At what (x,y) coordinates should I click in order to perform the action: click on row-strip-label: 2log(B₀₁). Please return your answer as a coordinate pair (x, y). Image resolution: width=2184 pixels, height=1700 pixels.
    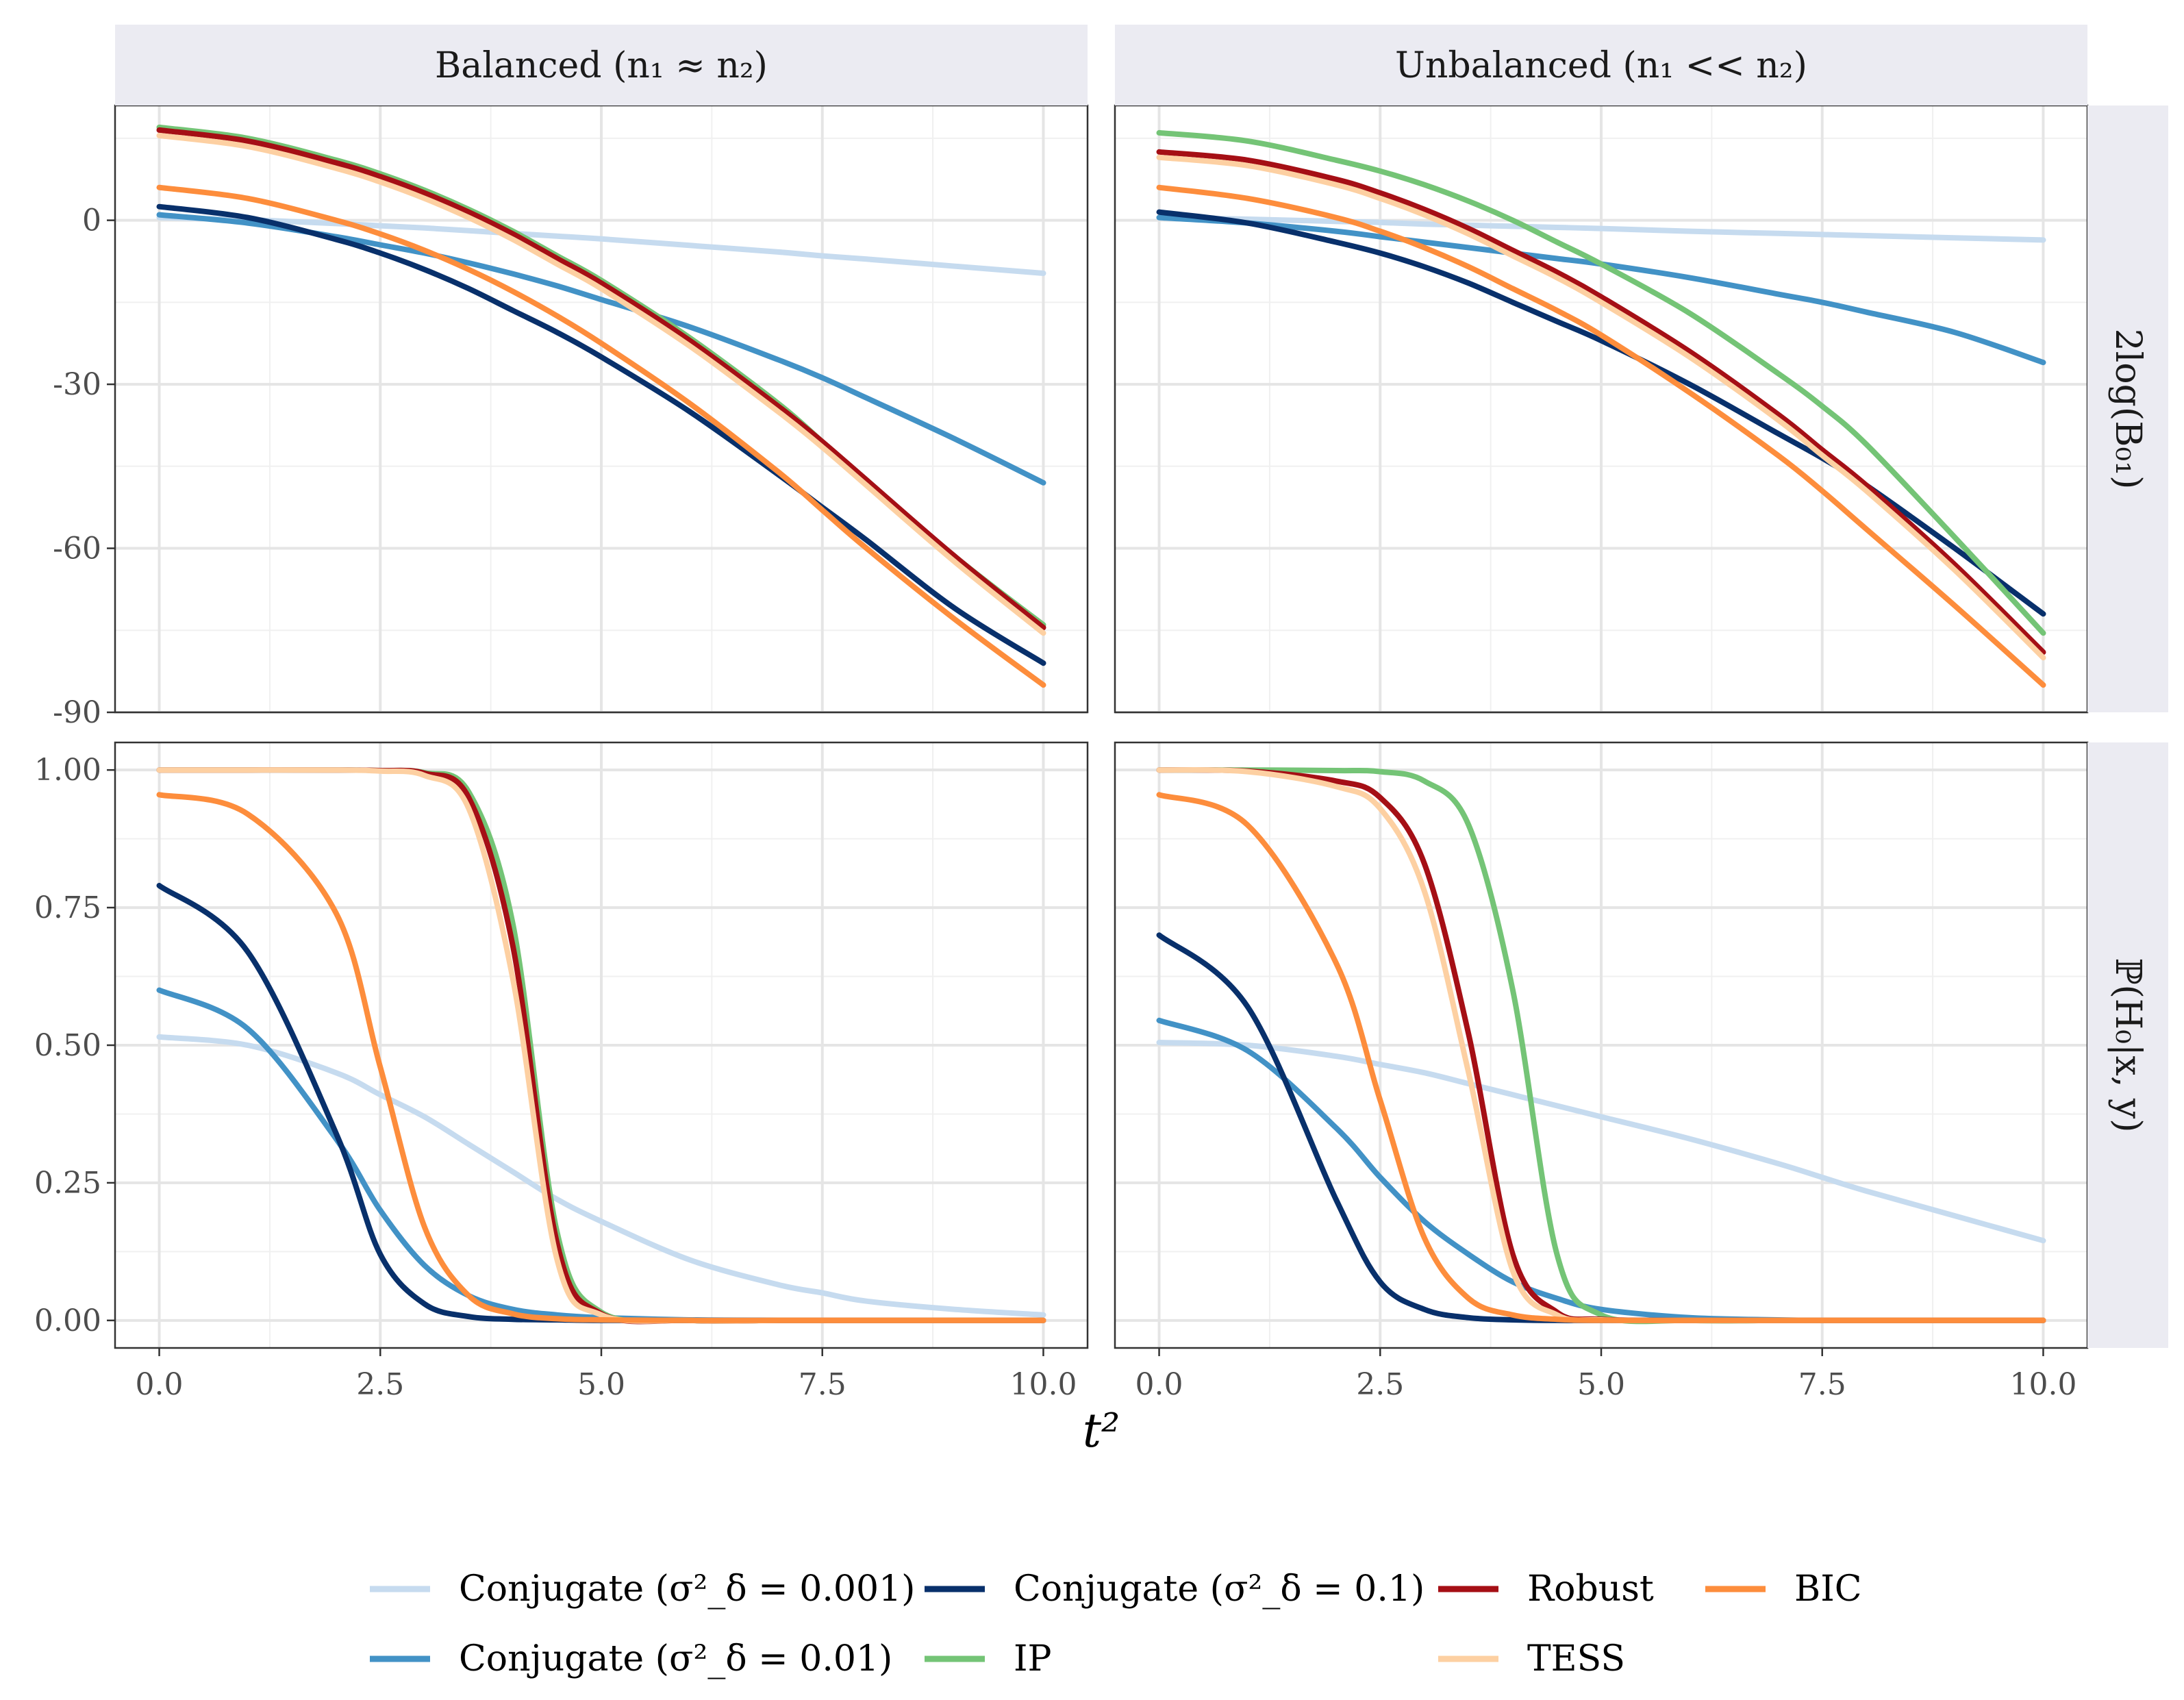
    Looking at the image, I should click on (2127, 409).